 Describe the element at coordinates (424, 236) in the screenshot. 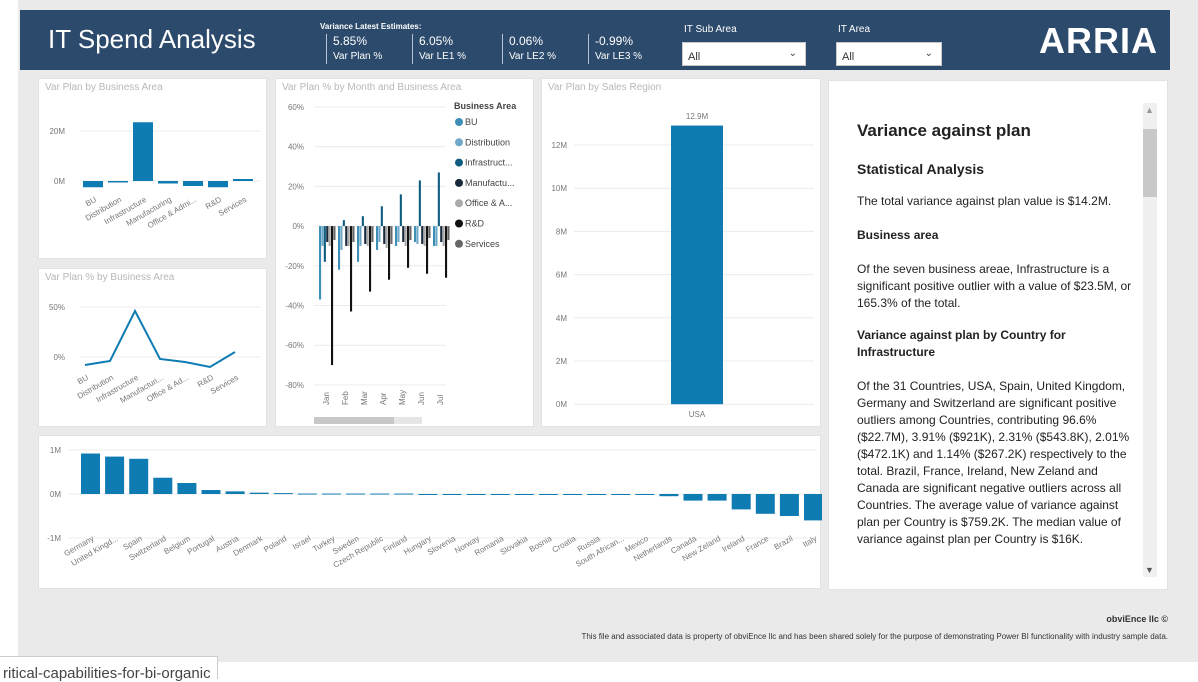

I see `bar-office-a-jun` at that location.